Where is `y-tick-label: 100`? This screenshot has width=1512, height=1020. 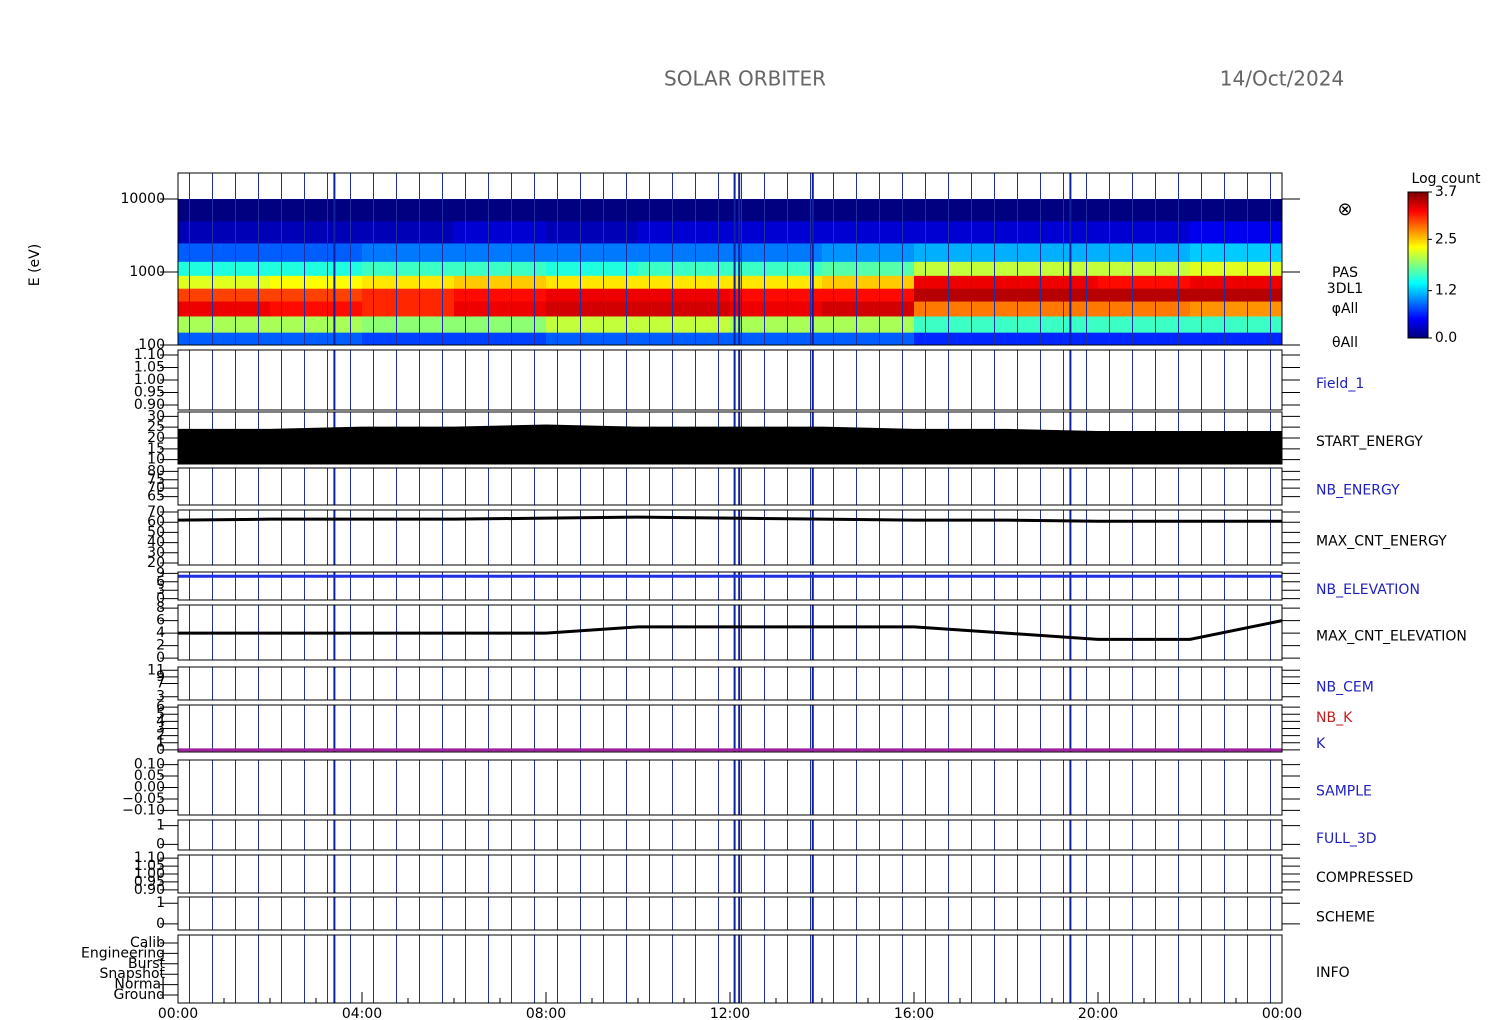 y-tick-label: 100 is located at coordinates (151, 345).